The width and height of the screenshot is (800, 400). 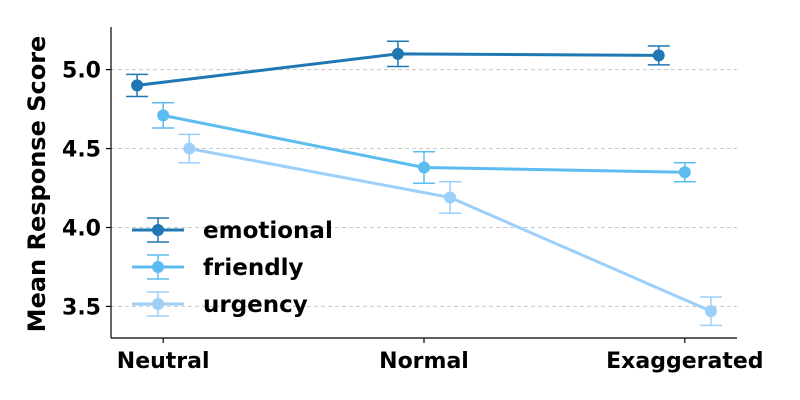 What do you see at coordinates (398, 69) in the screenshot?
I see `series-emotional` at bounding box center [398, 69].